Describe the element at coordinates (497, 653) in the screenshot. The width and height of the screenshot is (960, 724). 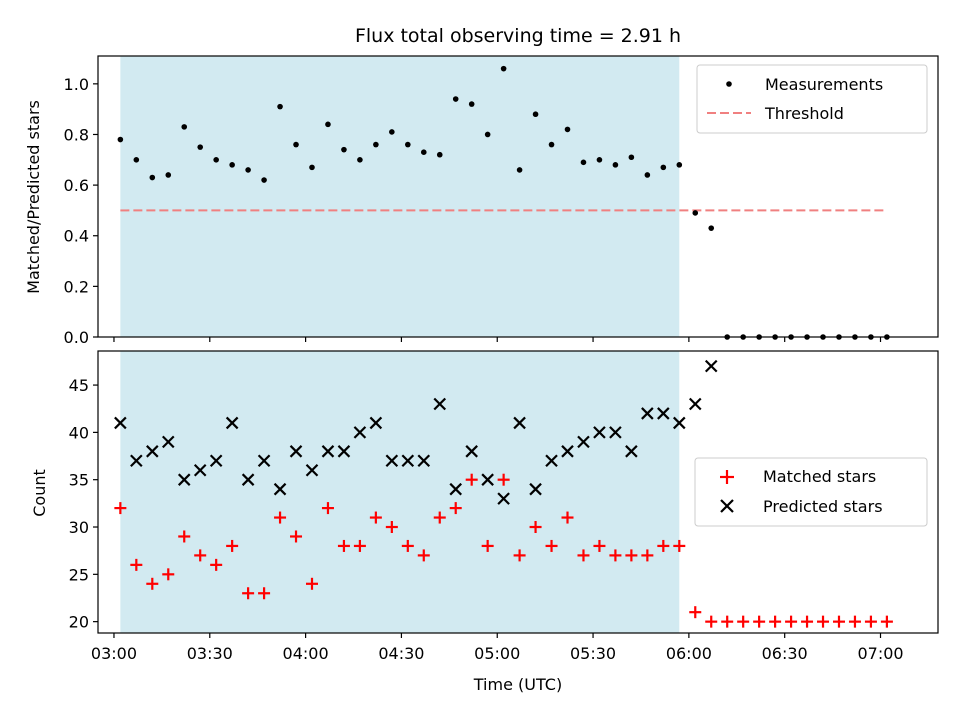
I see `x-tick-label: 05:00` at that location.